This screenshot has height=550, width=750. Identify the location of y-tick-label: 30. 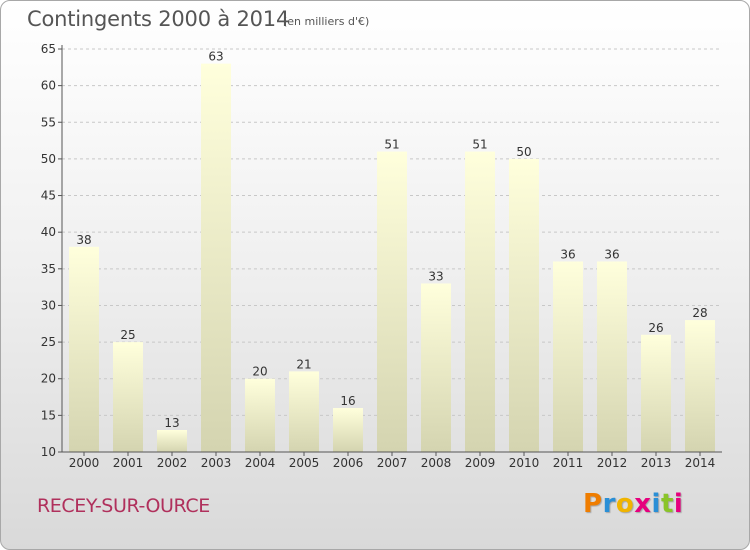
(48, 305).